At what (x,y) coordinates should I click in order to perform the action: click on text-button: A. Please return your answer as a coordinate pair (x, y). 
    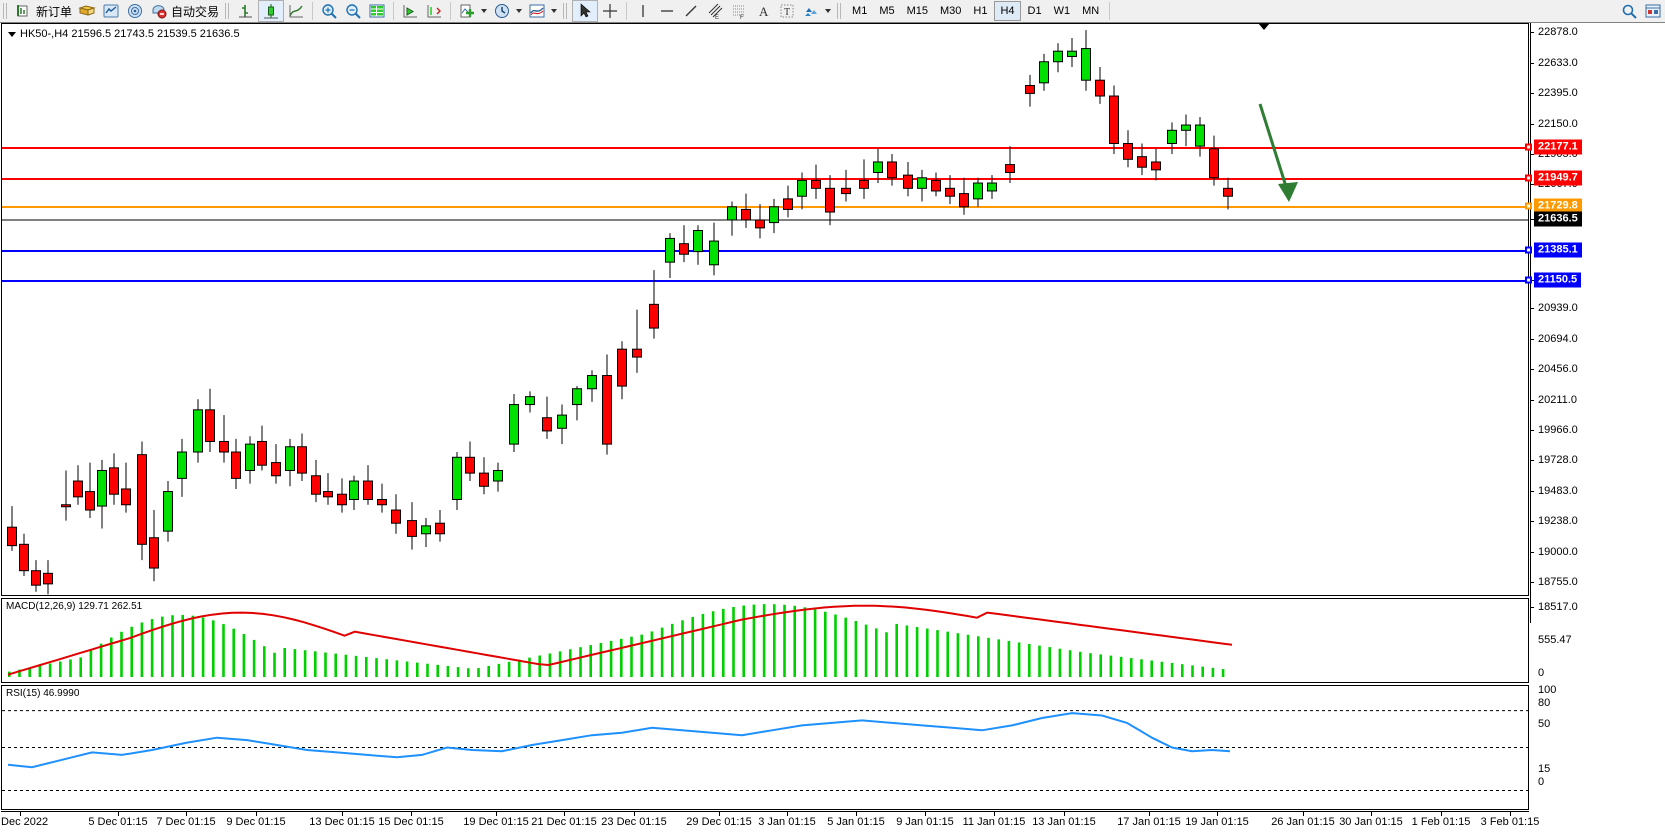
    Looking at the image, I should click on (763, 11).